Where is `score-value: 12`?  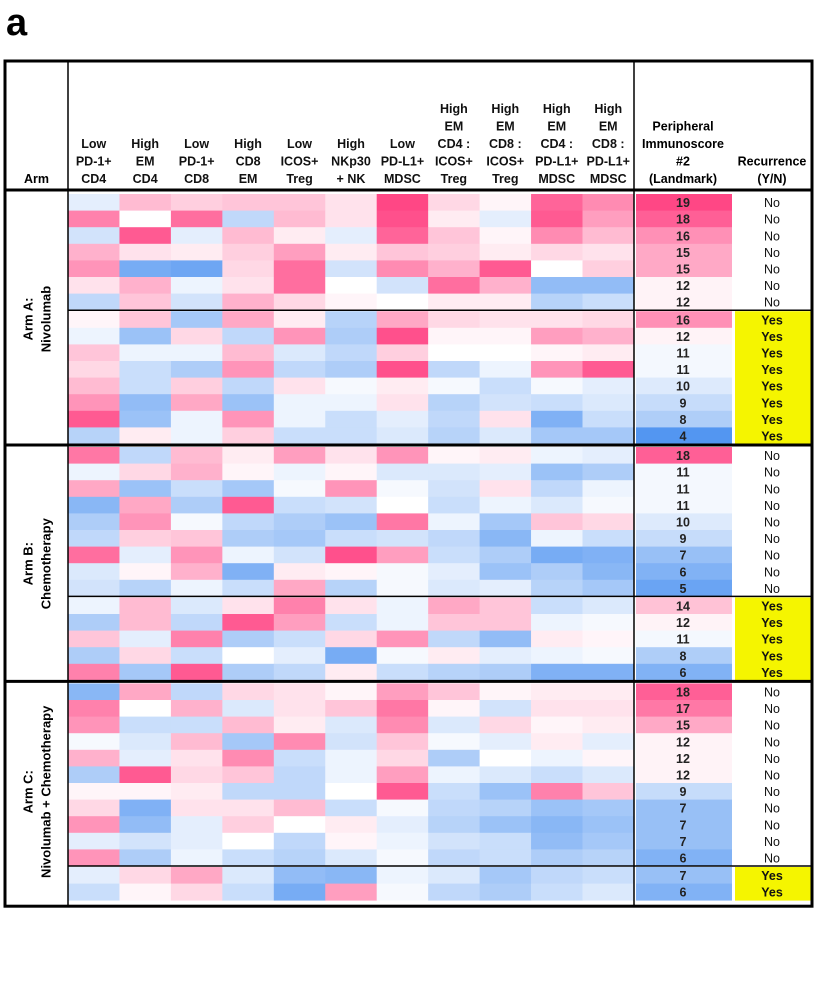
score-value: 12 is located at coordinates (683, 742).